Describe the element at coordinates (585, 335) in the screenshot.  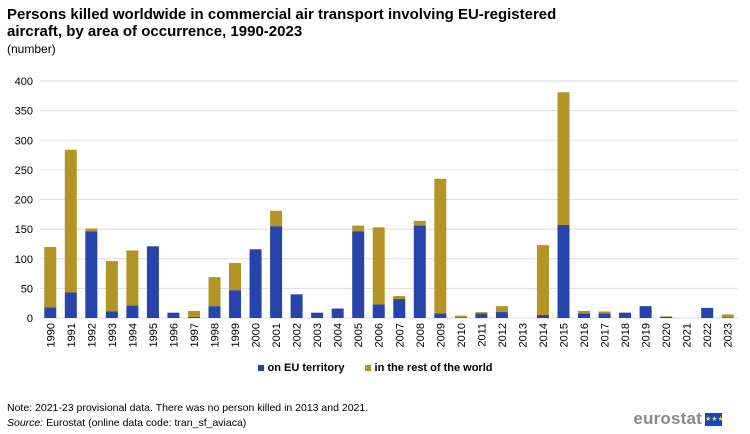
I see `x-tick-label: 2016` at that location.